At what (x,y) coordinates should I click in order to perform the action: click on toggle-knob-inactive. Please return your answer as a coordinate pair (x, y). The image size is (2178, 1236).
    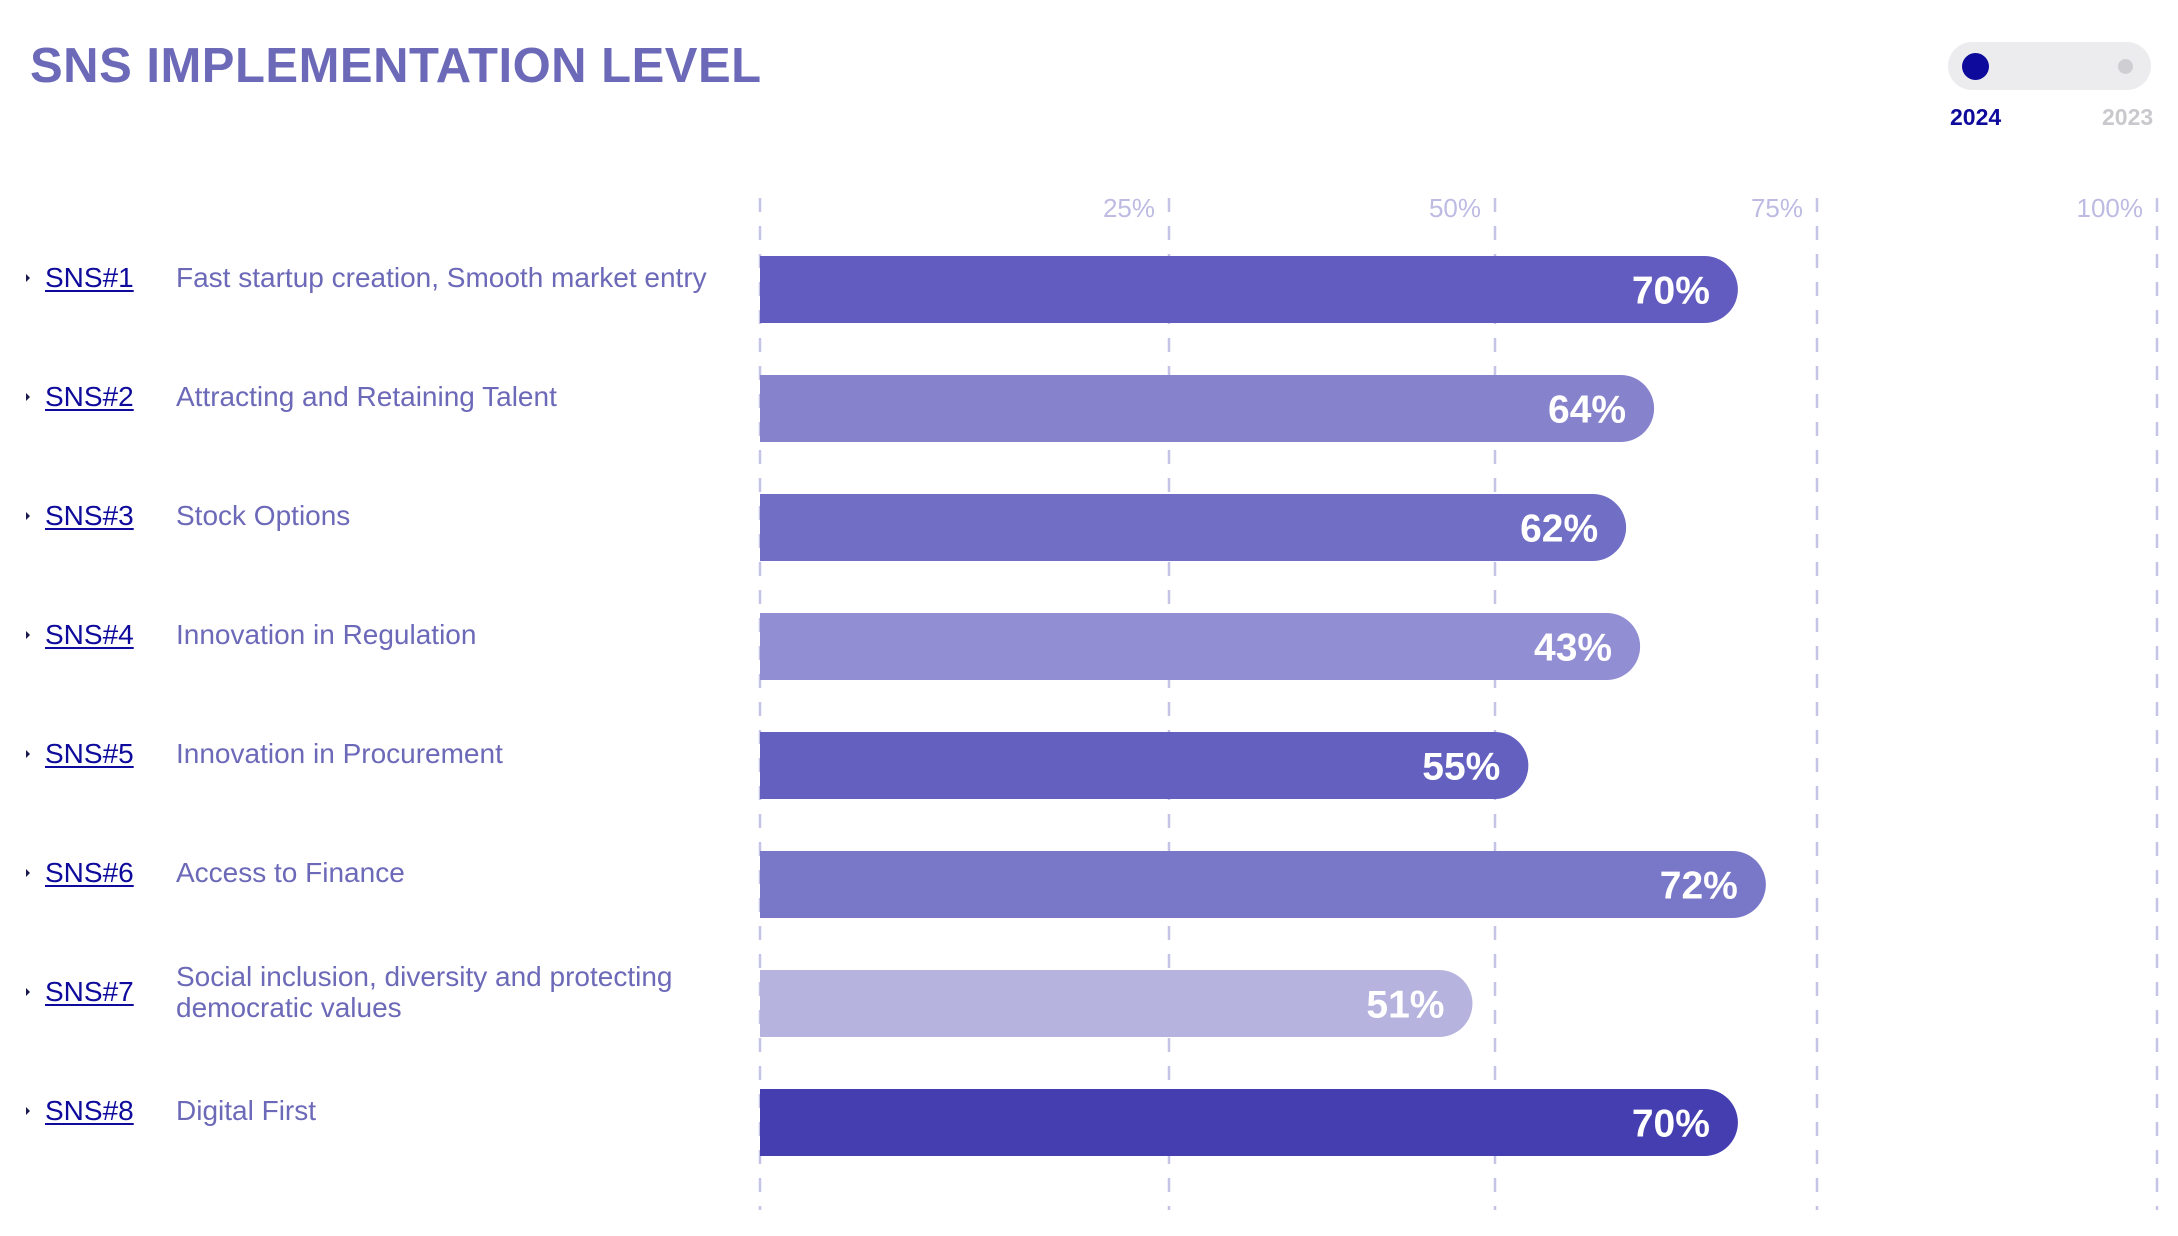
    Looking at the image, I should click on (2125, 66).